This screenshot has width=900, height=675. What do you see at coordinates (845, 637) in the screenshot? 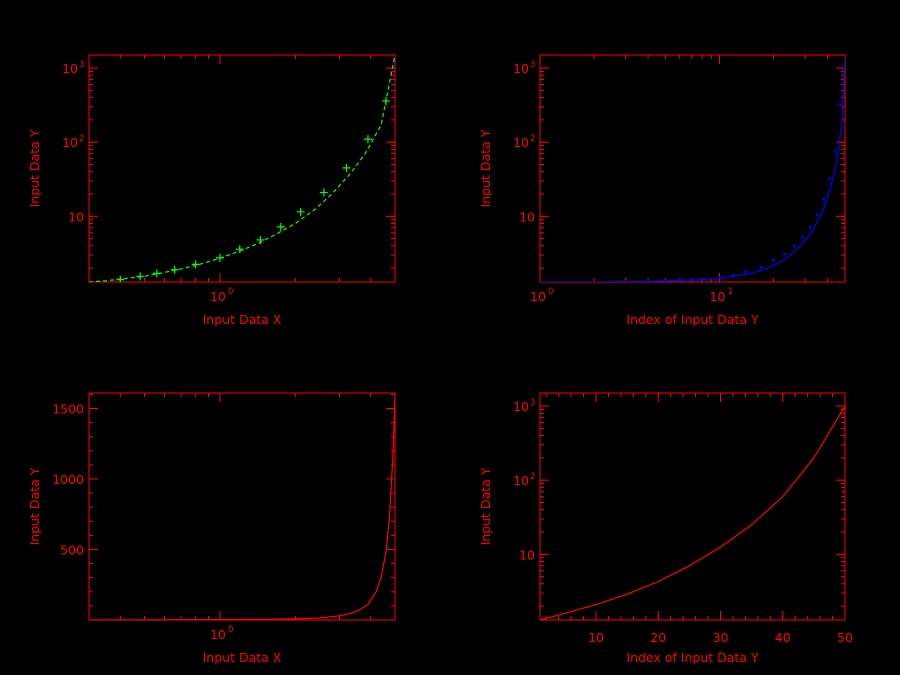
I see `x-tick-label: 50` at bounding box center [845, 637].